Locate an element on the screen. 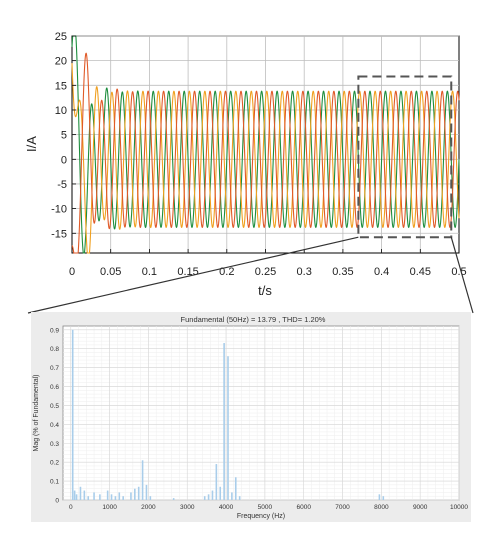 Image resolution: width=503 pixels, height=550 pixels. top-y-tick-label: -10 is located at coordinates (59, 210).